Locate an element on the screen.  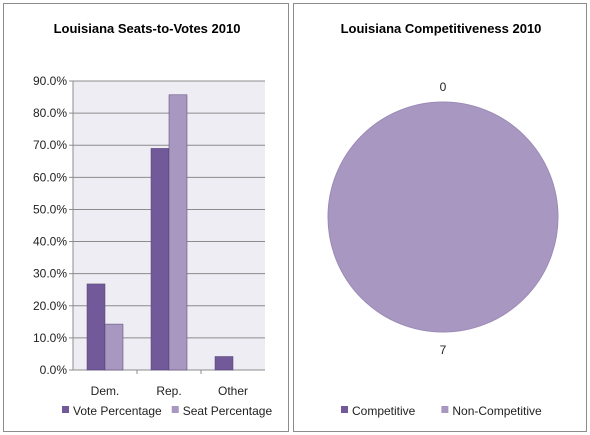
x-tick-label: Rep. is located at coordinates (168, 391).